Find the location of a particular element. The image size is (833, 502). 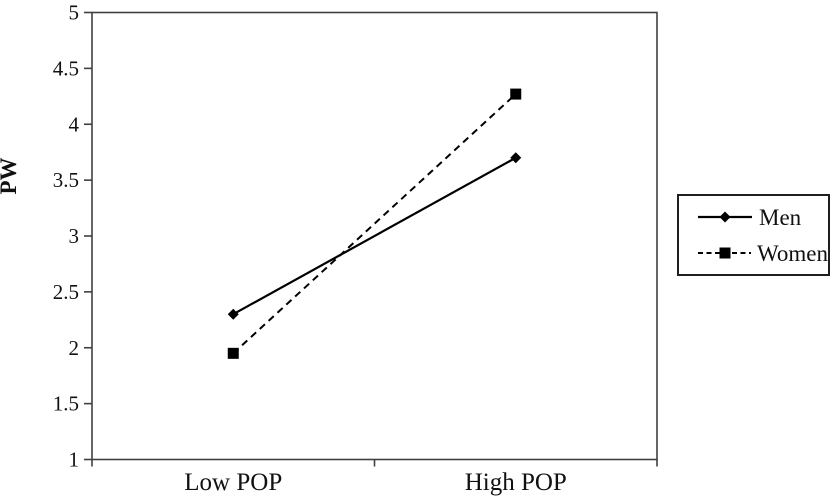

y-tick-label: 1 is located at coordinates (74, 460).